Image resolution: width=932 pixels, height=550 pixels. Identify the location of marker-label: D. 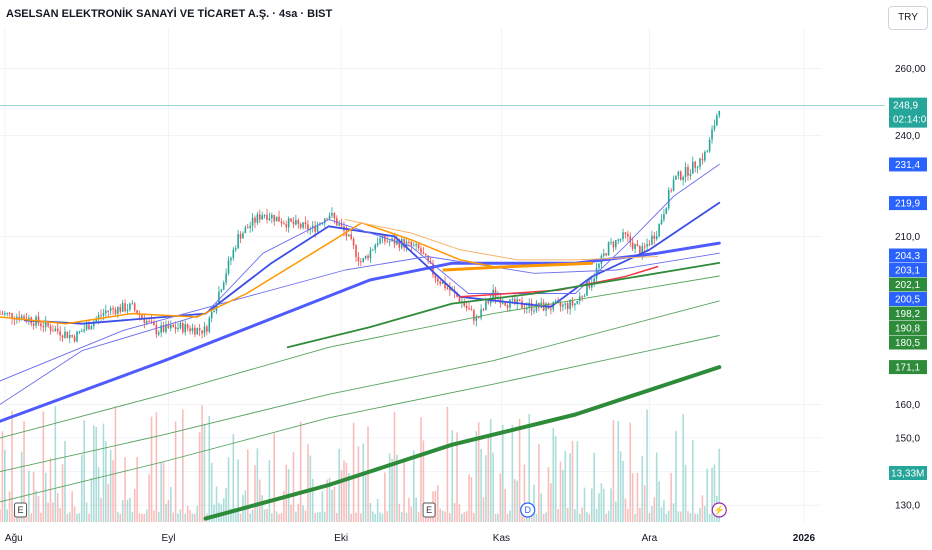
(527, 510).